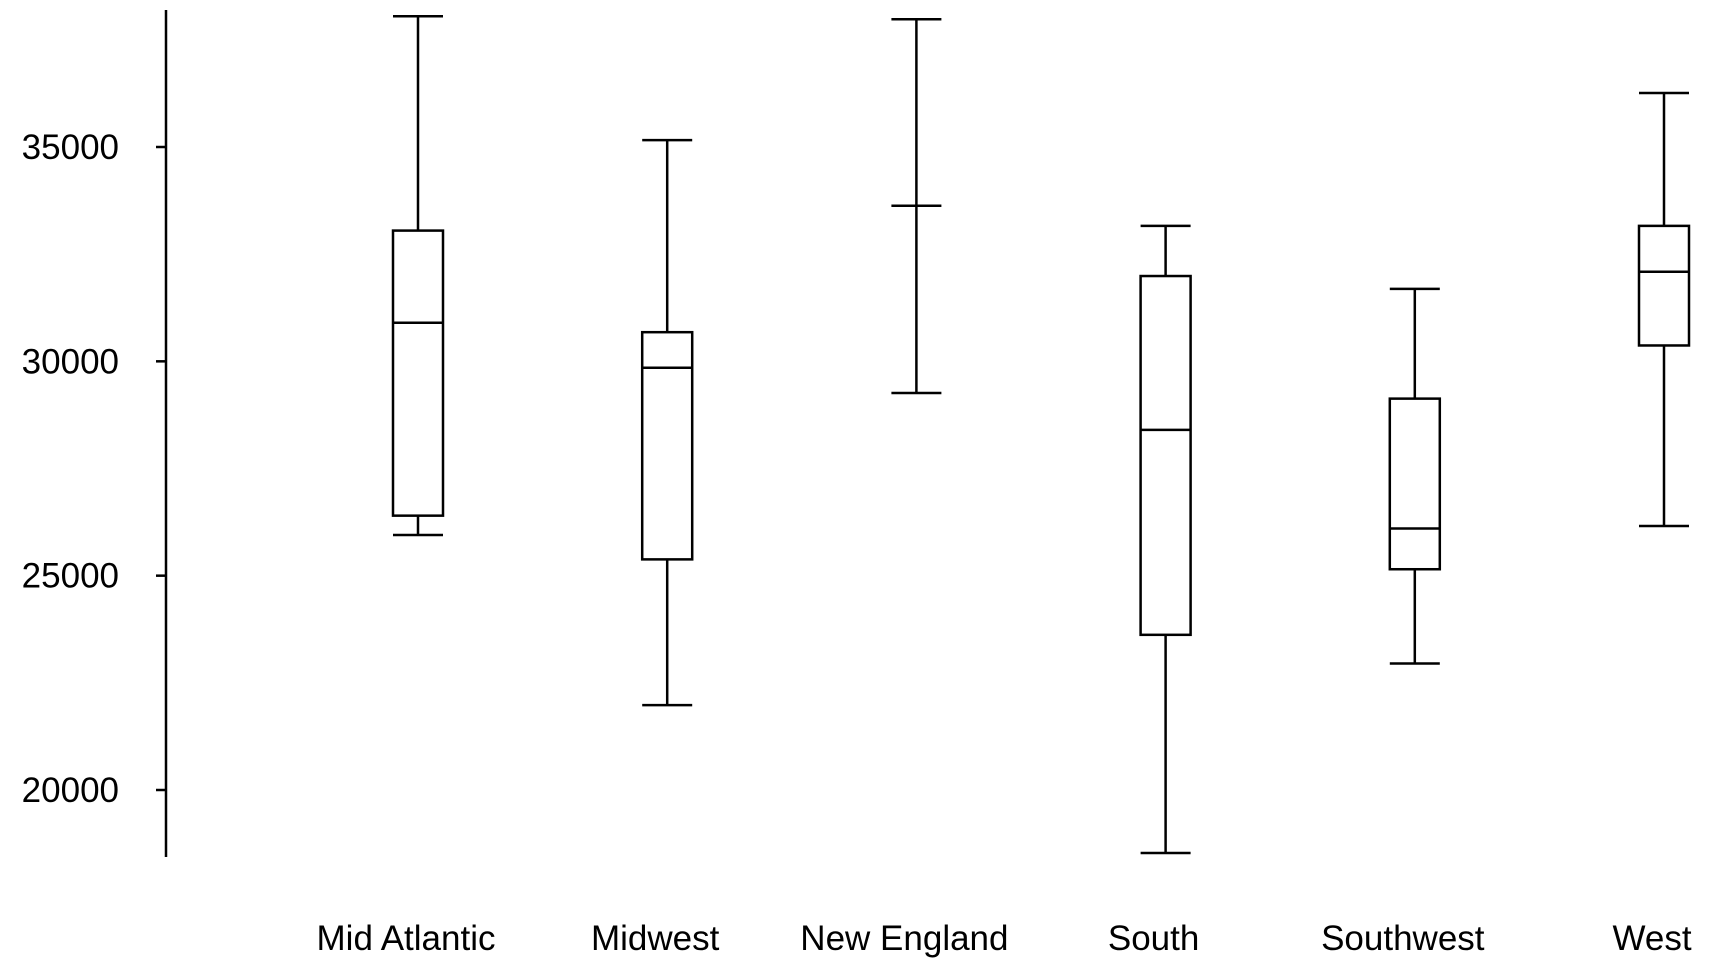 This screenshot has width=1709, height=967. Describe the element at coordinates (1403, 938) in the screenshot. I see `x-tick-label: Southwest` at that location.